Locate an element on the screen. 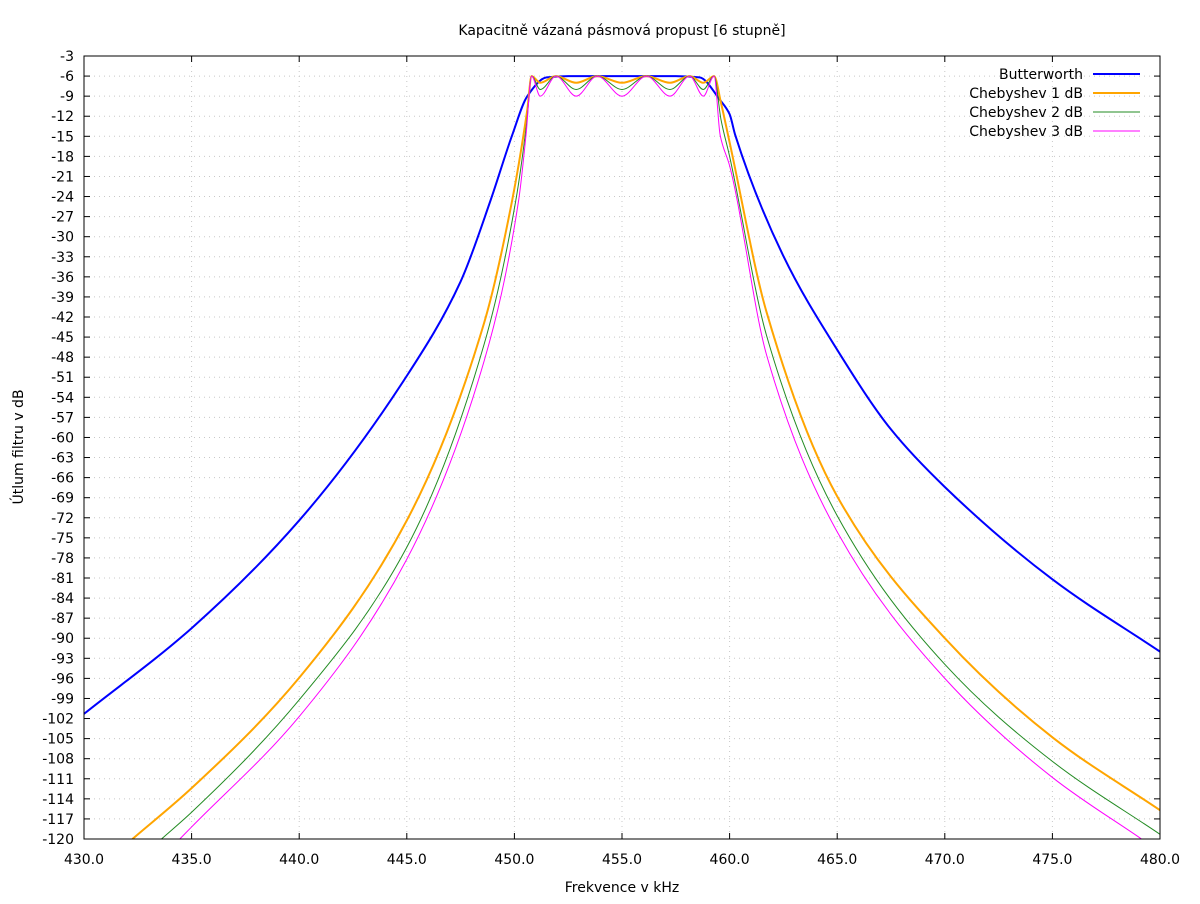 This screenshot has width=1200, height=904. y-tick-label: -120 is located at coordinates (58, 840).